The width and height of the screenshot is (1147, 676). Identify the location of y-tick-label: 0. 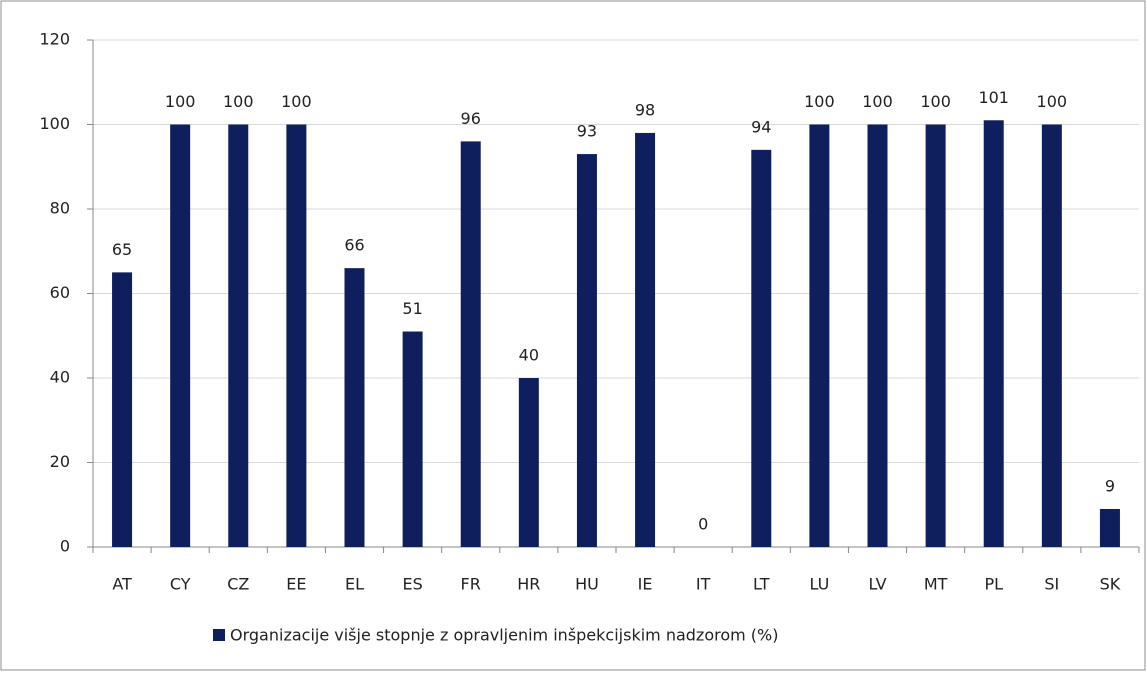
(65, 546).